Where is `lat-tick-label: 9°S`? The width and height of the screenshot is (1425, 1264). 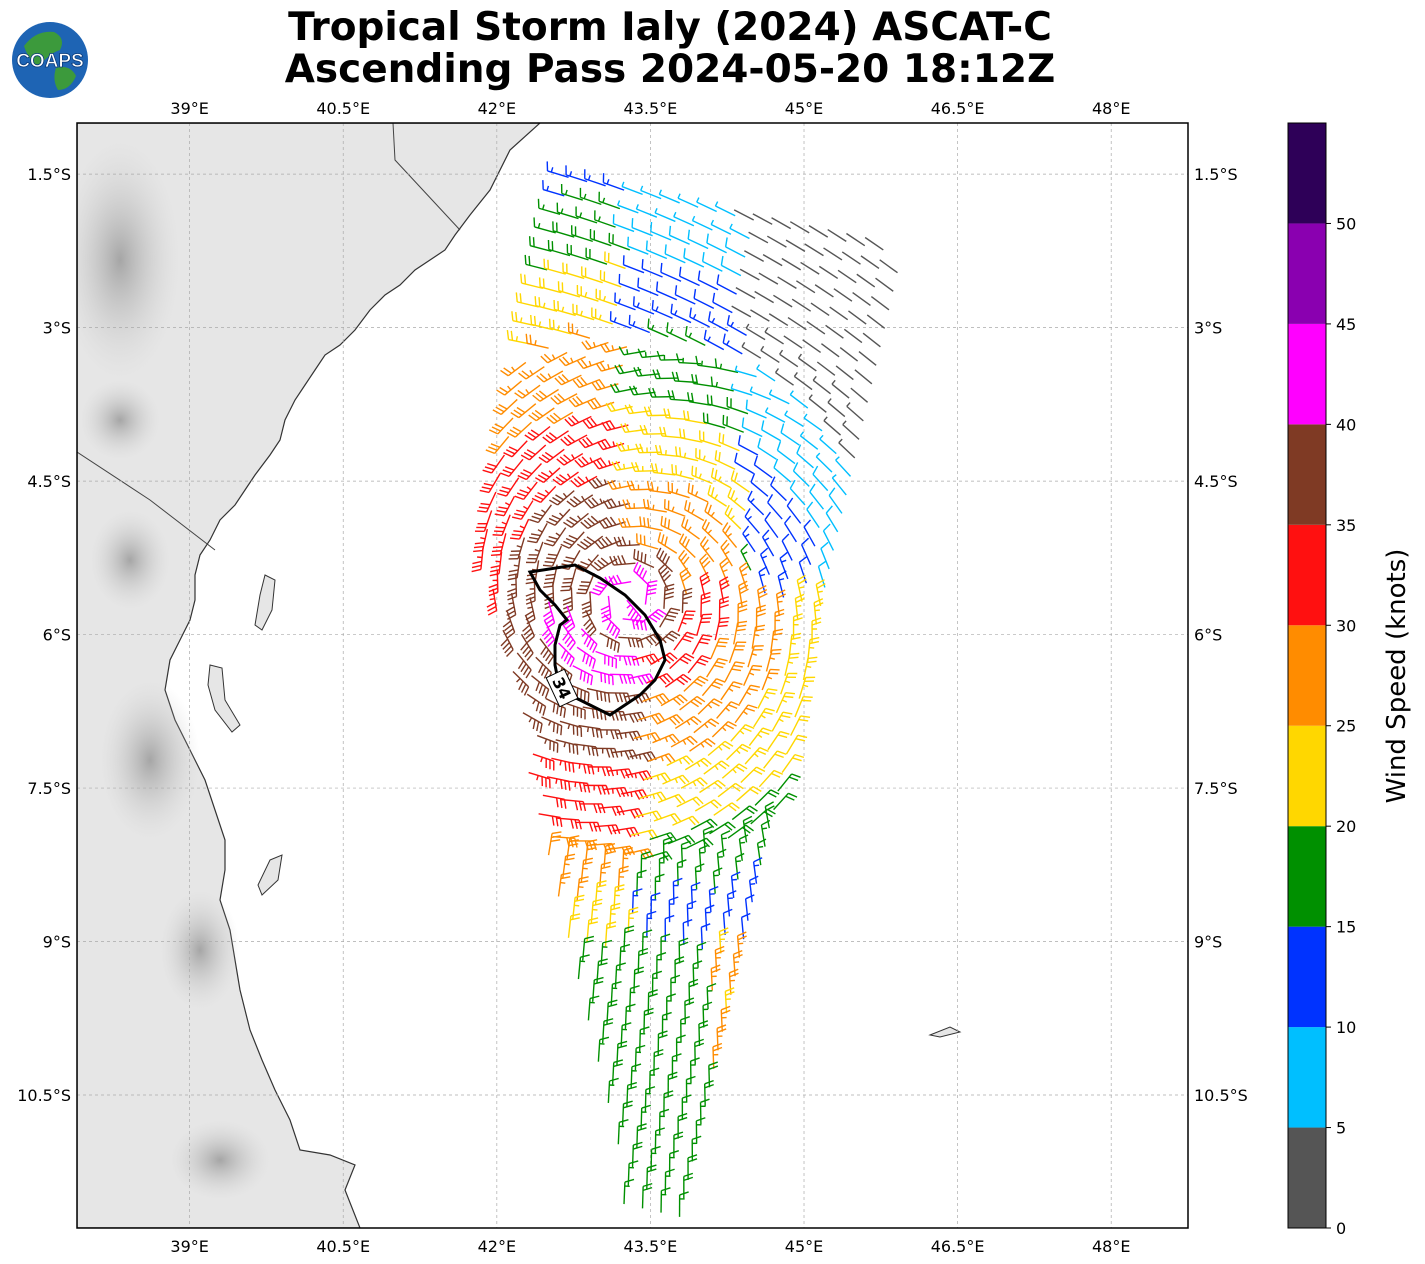 lat-tick-label: 9°S is located at coordinates (1208, 942).